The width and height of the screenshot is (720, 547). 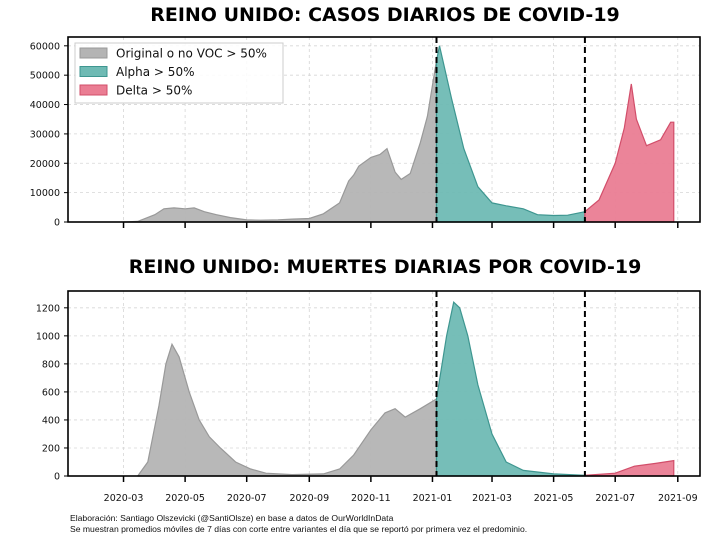 What do you see at coordinates (51, 420) in the screenshot?
I see `y-tick-label: 400` at bounding box center [51, 420].